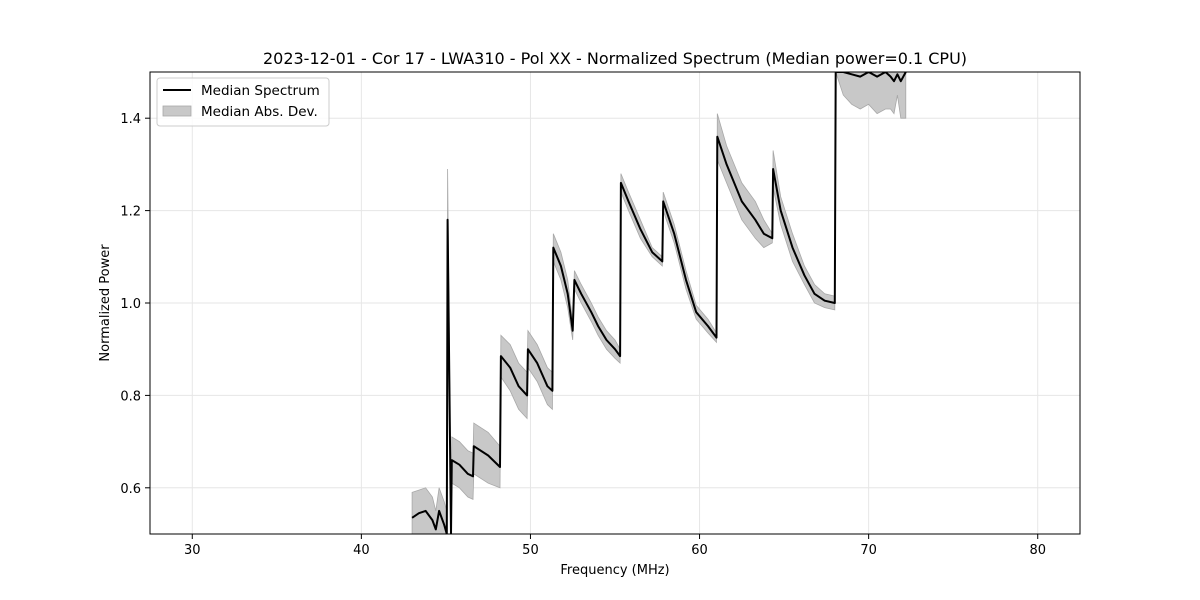 The width and height of the screenshot is (1200, 600). What do you see at coordinates (177, 111) in the screenshot?
I see `legend-band-swatch` at bounding box center [177, 111].